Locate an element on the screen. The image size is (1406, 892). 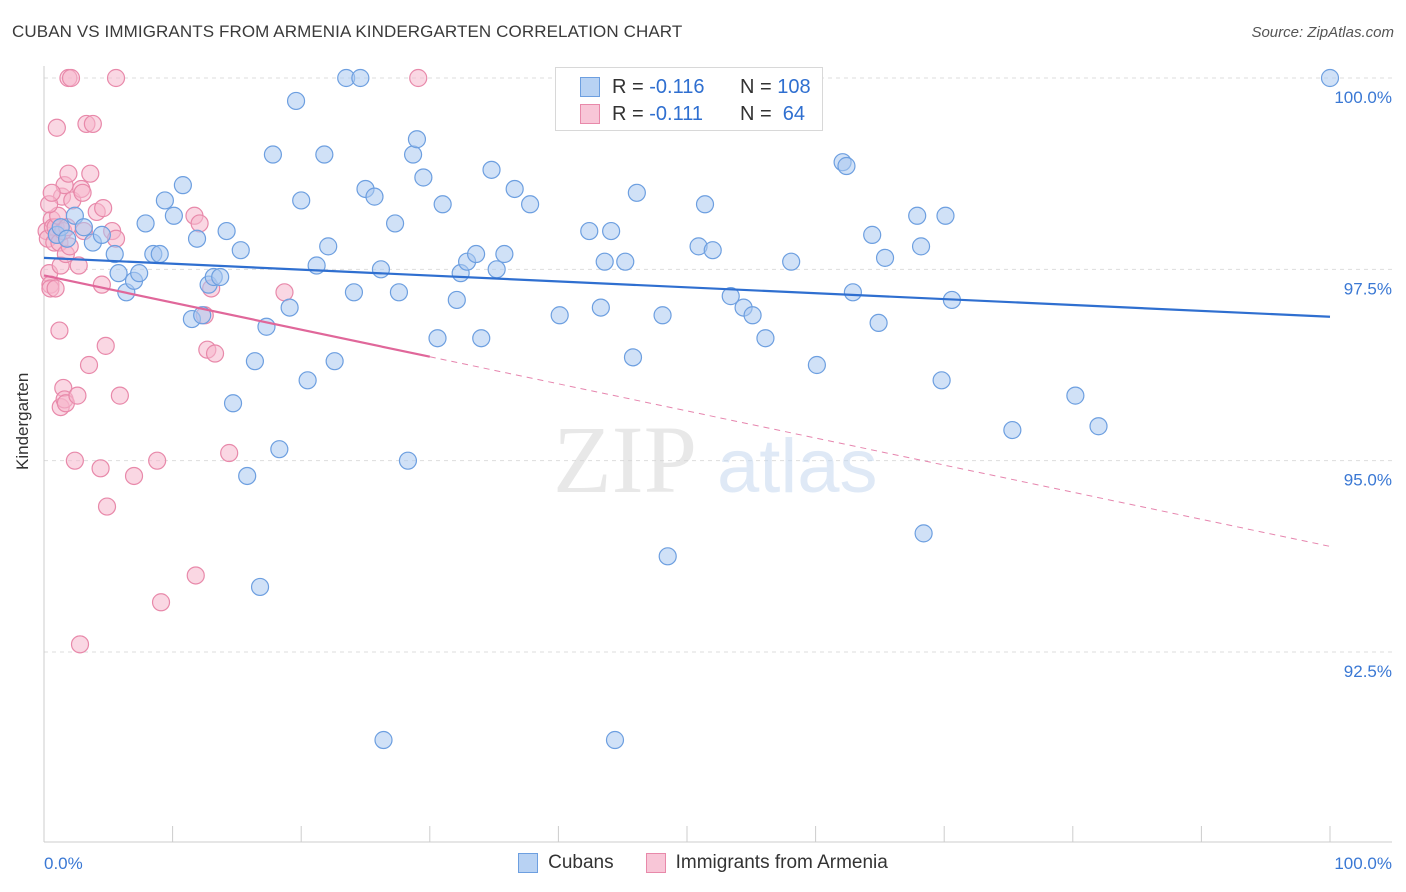
legend-r-armenia: R = -0.111 is located at coordinates (657, 113).